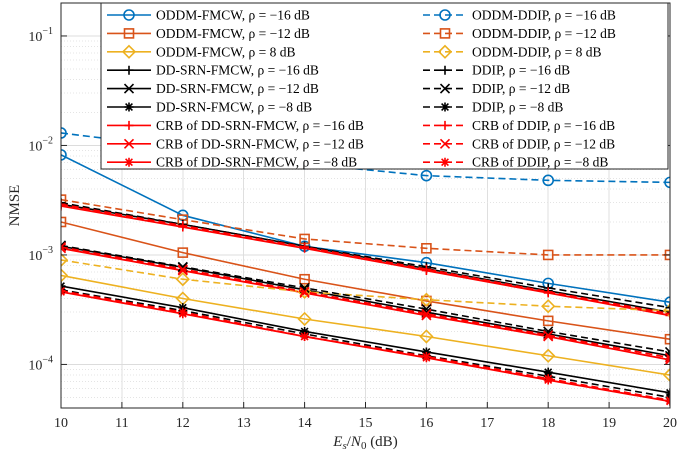 This screenshot has width=682, height=457. What do you see at coordinates (548, 423) in the screenshot?
I see `x-tick-label: 18` at bounding box center [548, 423].